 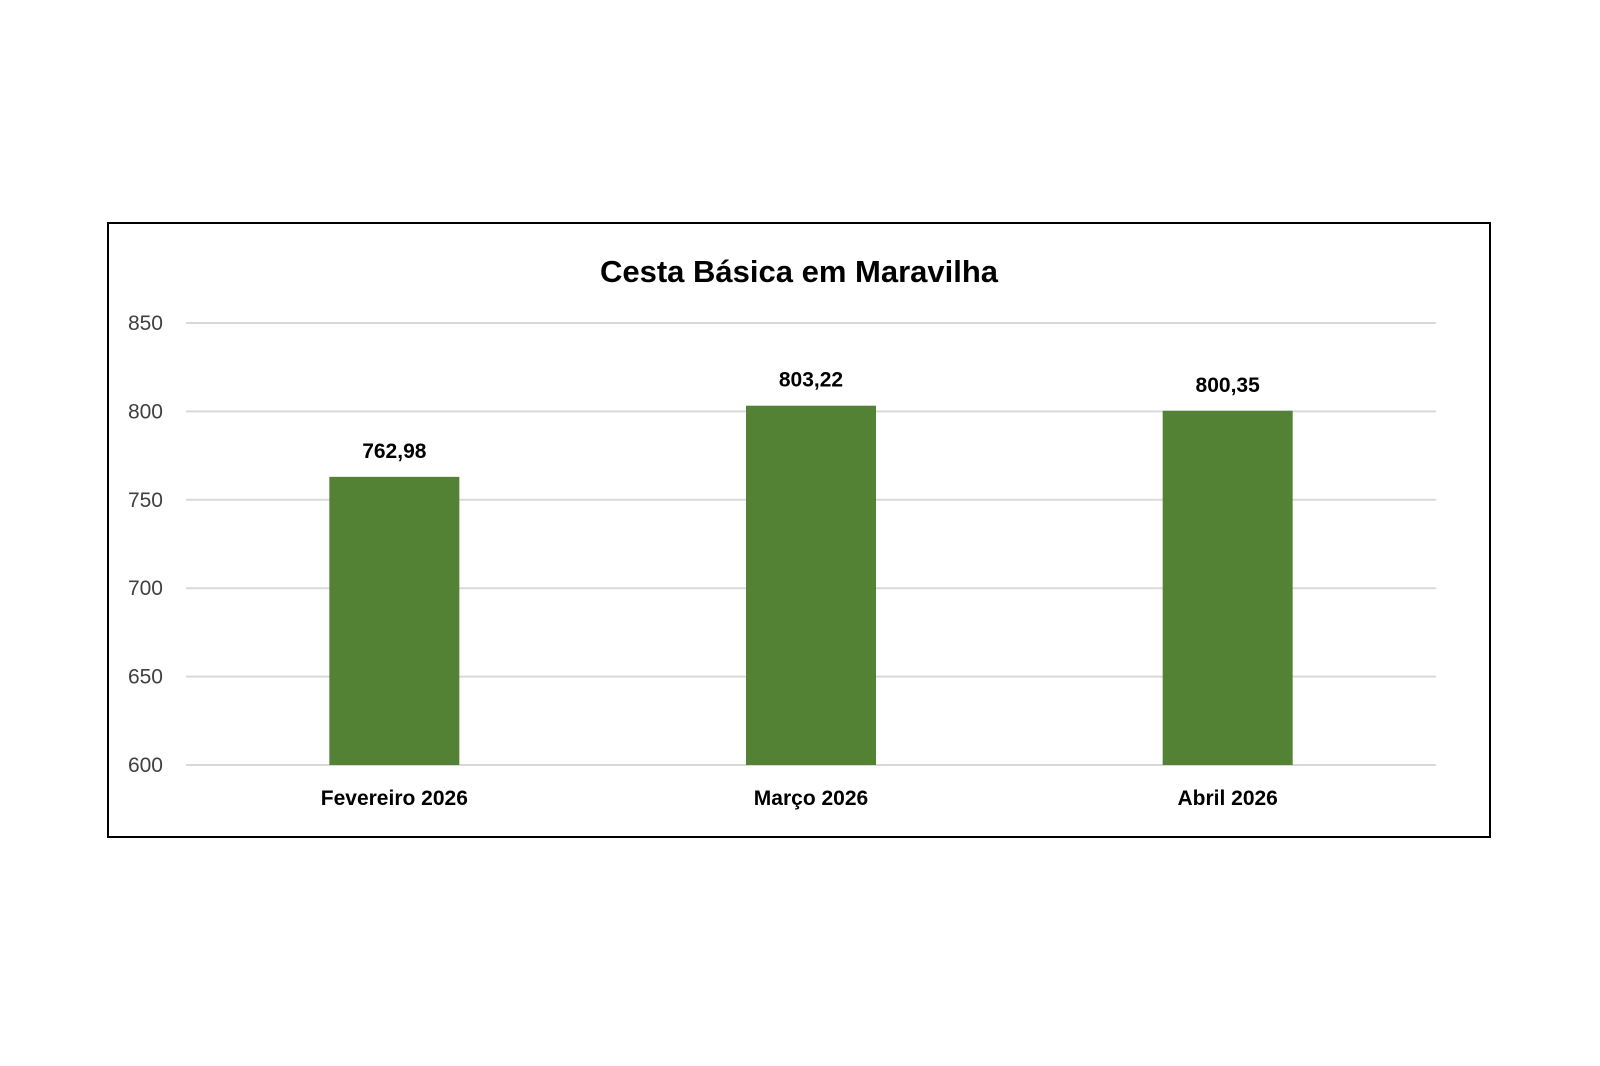 What do you see at coordinates (394, 451) in the screenshot?
I see `data-label: 762,98` at bounding box center [394, 451].